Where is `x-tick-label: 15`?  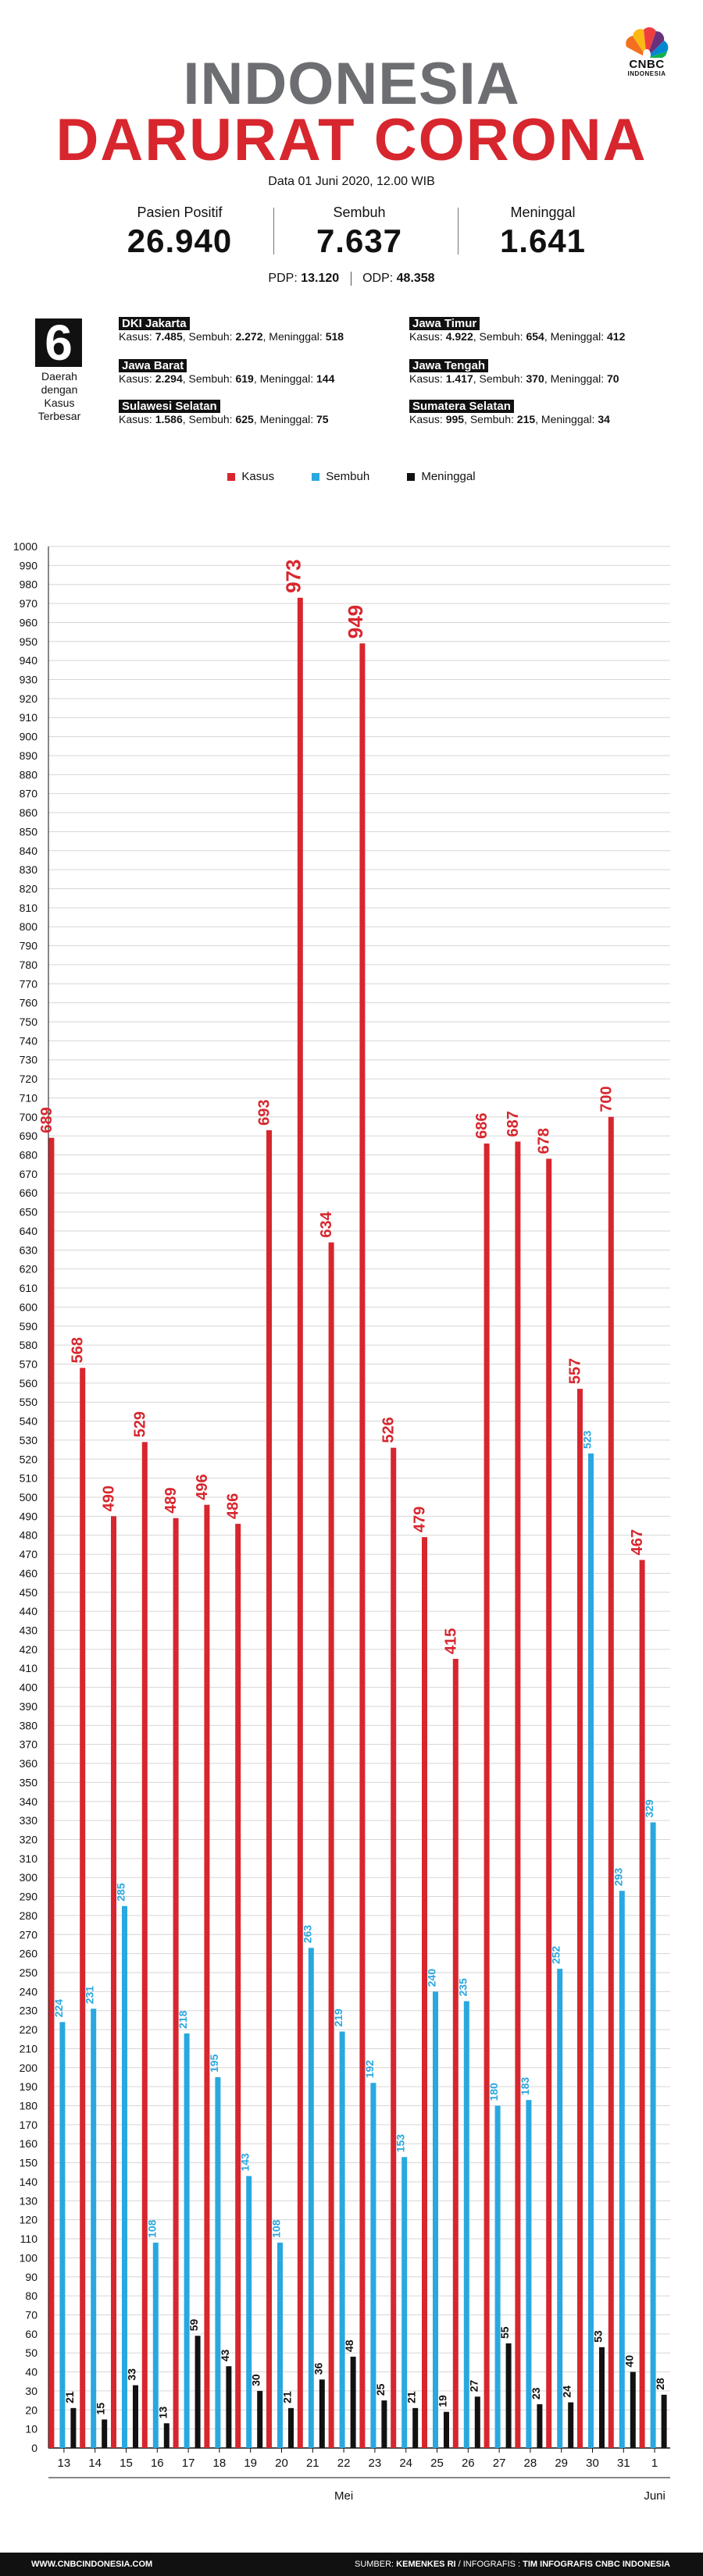
x-tick-label: 15 is located at coordinates (126, 2463).